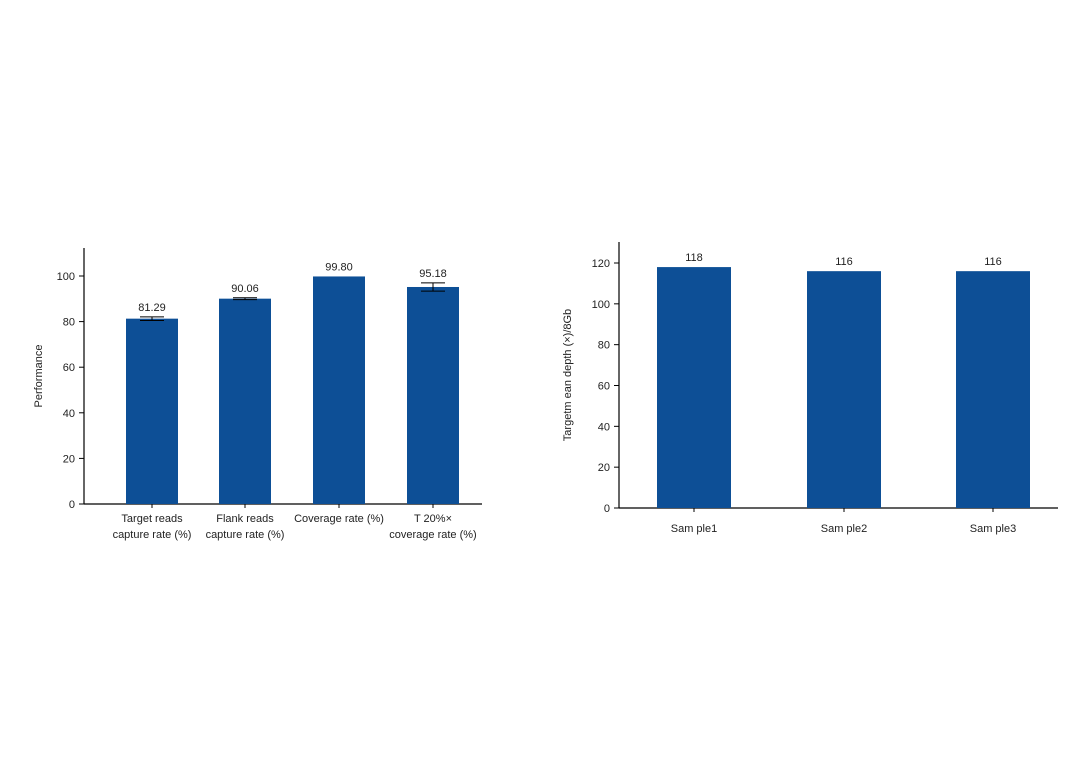 The height and width of the screenshot is (771, 1080). Describe the element at coordinates (432, 535) in the screenshot. I see `category-label: coverage rate (%)` at that location.